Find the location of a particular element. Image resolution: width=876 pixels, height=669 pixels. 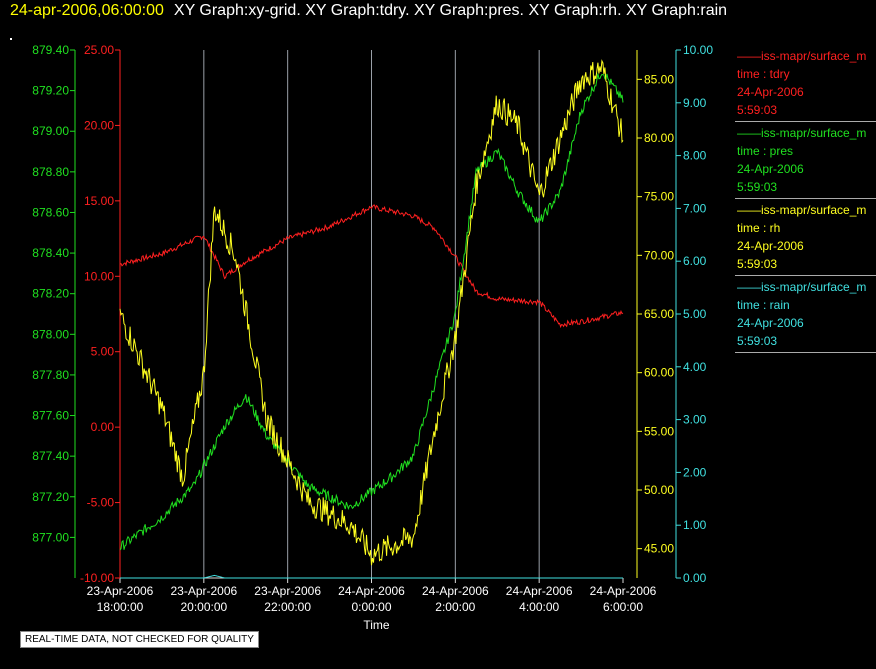

rain-tick-label: 7.00 is located at coordinates (695, 208).